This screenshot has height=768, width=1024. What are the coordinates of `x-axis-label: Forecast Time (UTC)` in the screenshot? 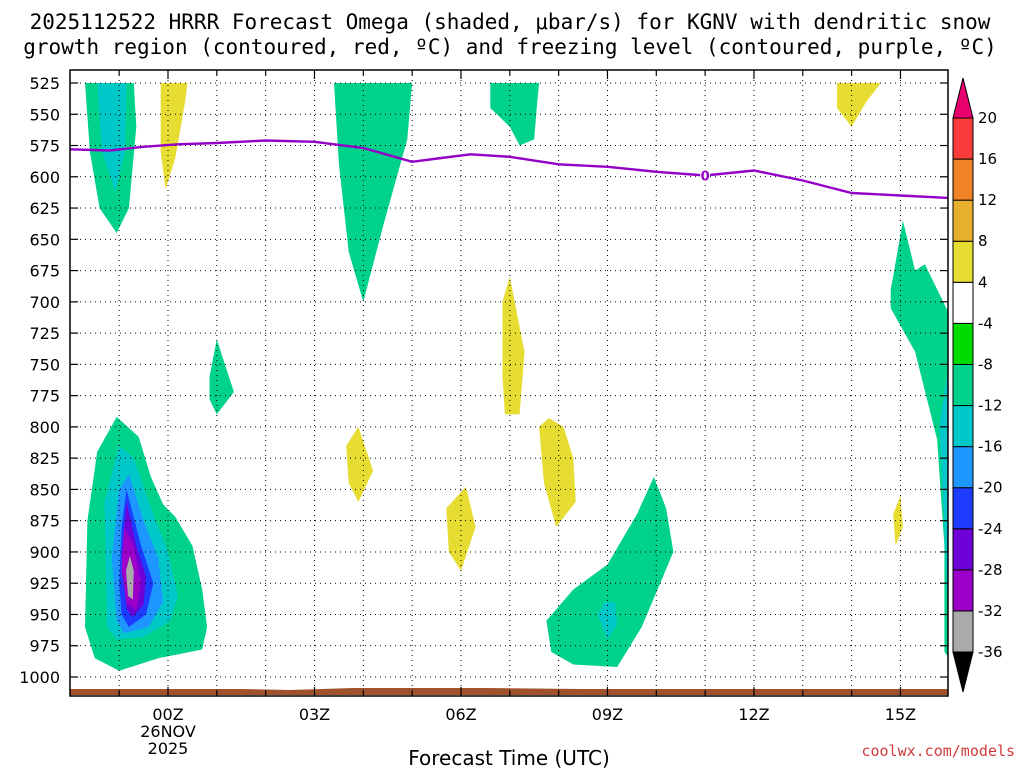 It's located at (509, 757).